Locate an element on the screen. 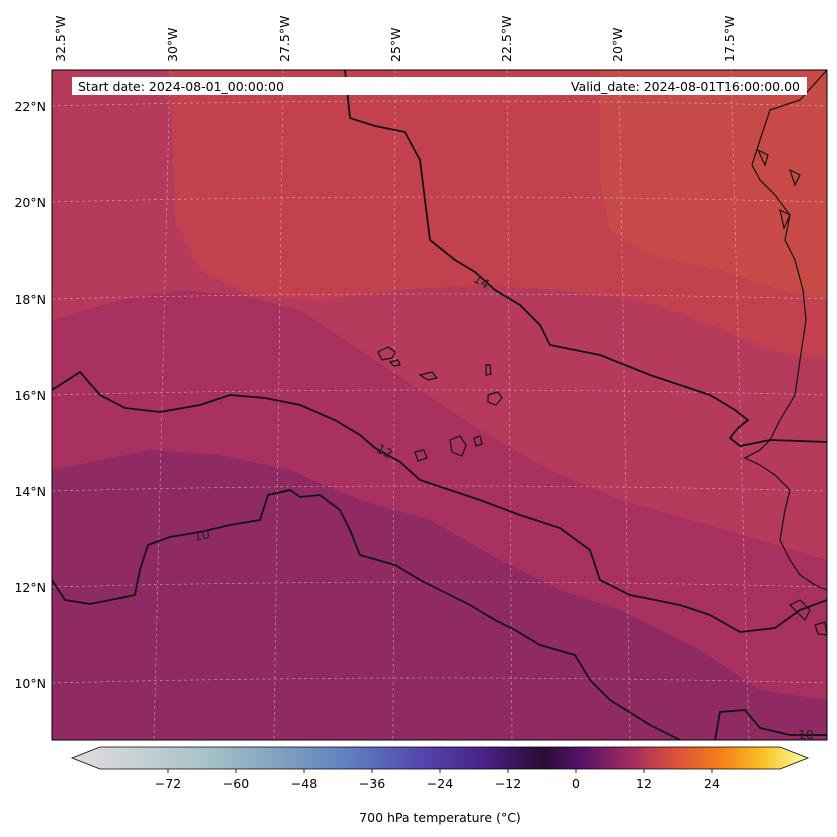 This screenshot has width=837, height=837. colorbar-ticks: −72 −60 −48 −36 −24 −12 0 12 24 is located at coordinates (437, 780).